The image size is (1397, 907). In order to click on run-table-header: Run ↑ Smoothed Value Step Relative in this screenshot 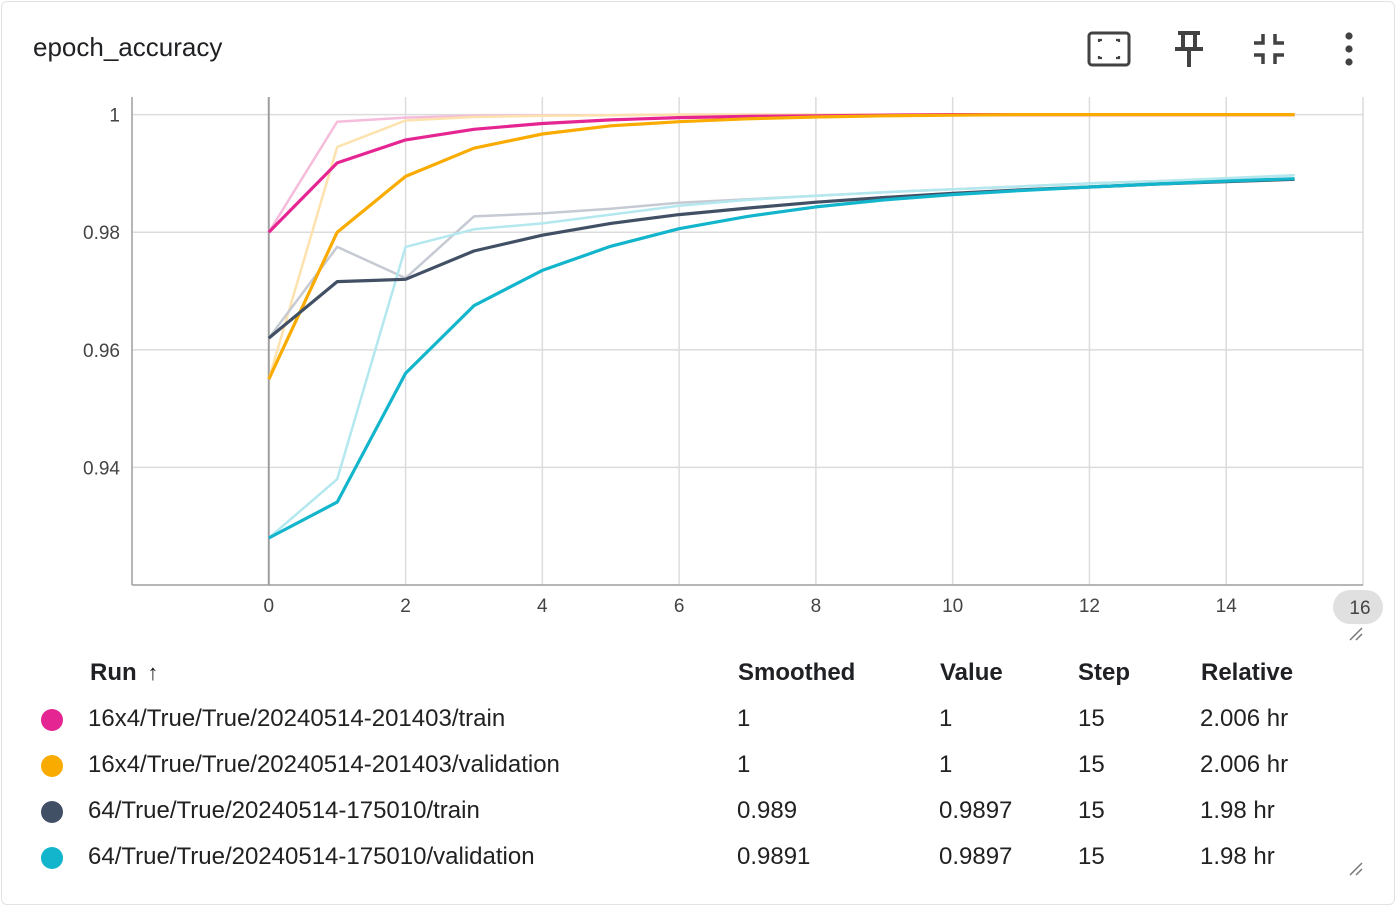, I will do `click(698, 673)`.